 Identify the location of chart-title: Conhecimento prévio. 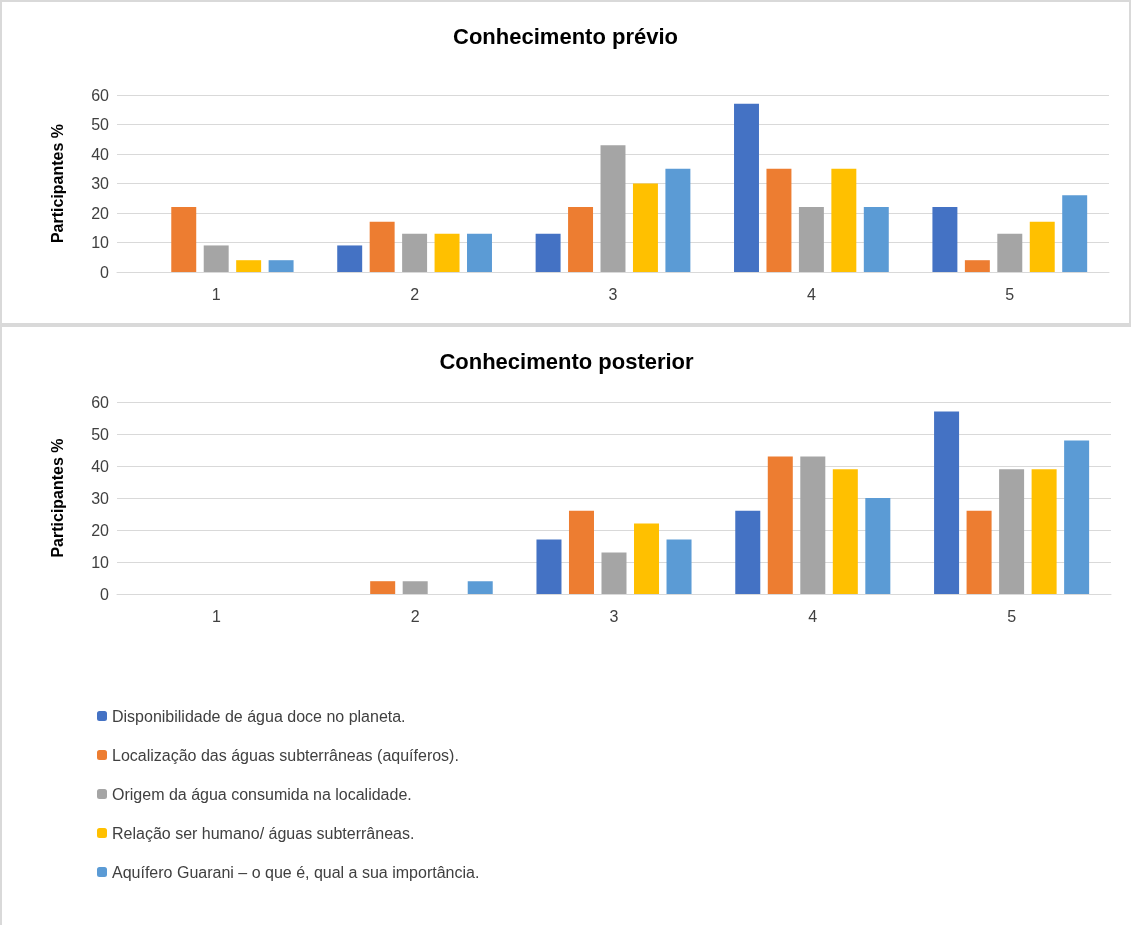
(565, 36).